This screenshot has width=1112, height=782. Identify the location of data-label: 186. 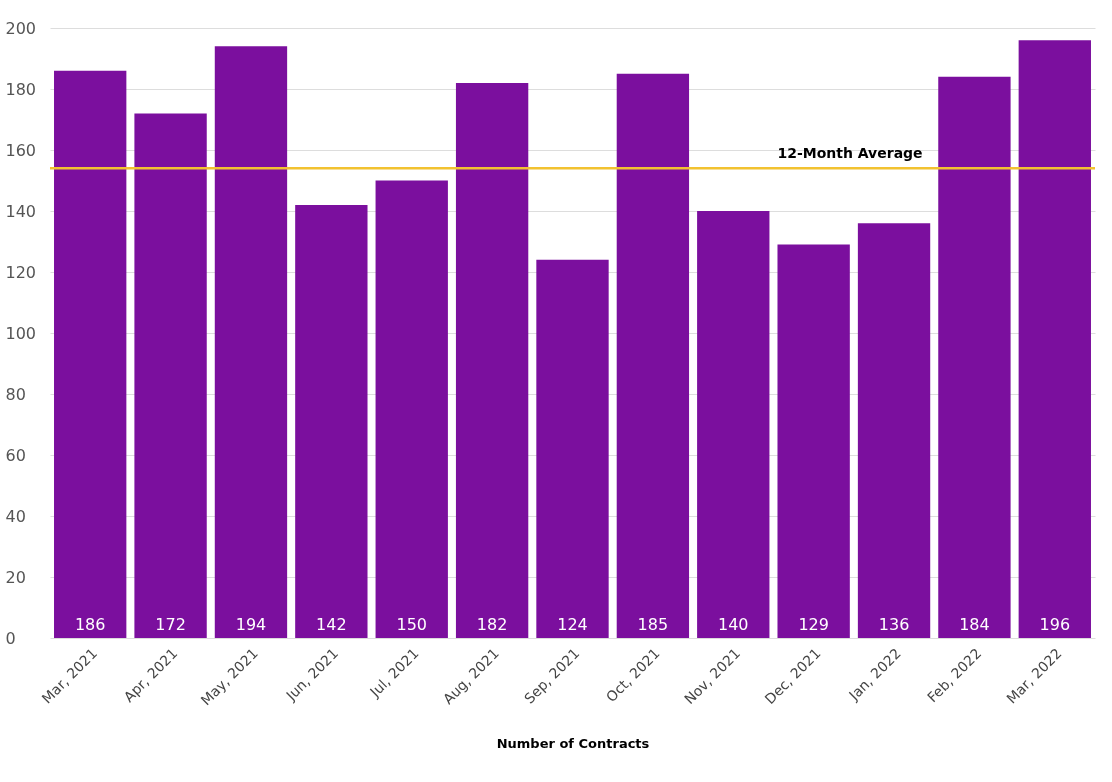
(90, 624).